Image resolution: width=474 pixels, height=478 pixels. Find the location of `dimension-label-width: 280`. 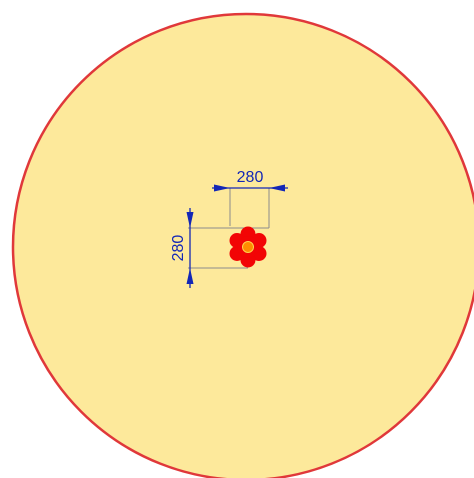

dimension-label-width: 280 is located at coordinates (250, 177).